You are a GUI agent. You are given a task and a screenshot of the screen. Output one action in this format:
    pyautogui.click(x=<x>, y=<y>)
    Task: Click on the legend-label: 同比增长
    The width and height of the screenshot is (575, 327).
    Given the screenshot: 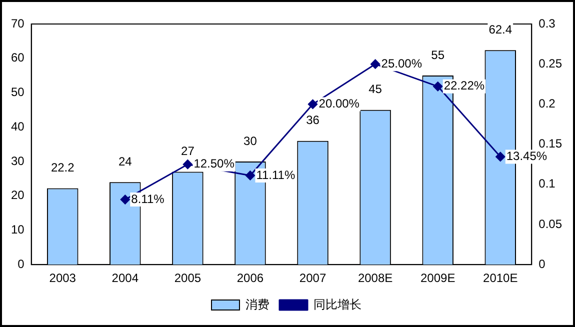 What is the action you would take?
    pyautogui.click(x=338, y=304)
    